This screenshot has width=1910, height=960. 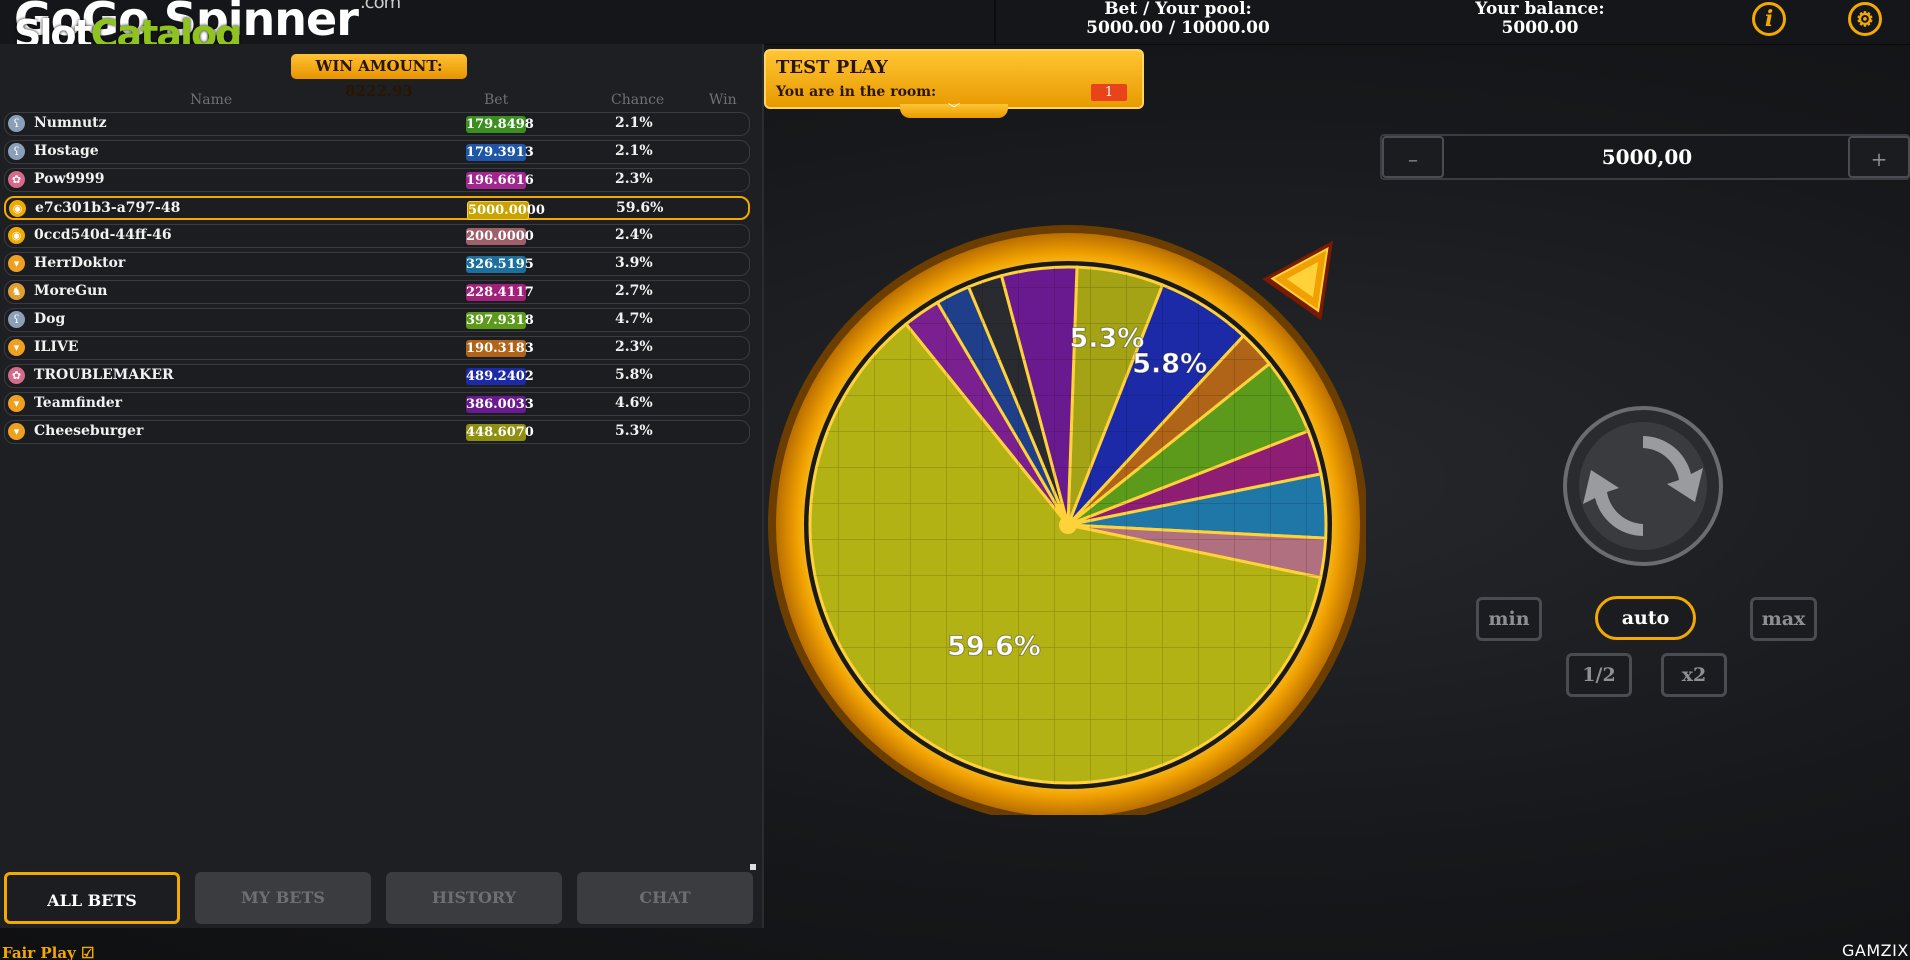 I want to click on room-label: You are in the room:, so click(x=856, y=92).